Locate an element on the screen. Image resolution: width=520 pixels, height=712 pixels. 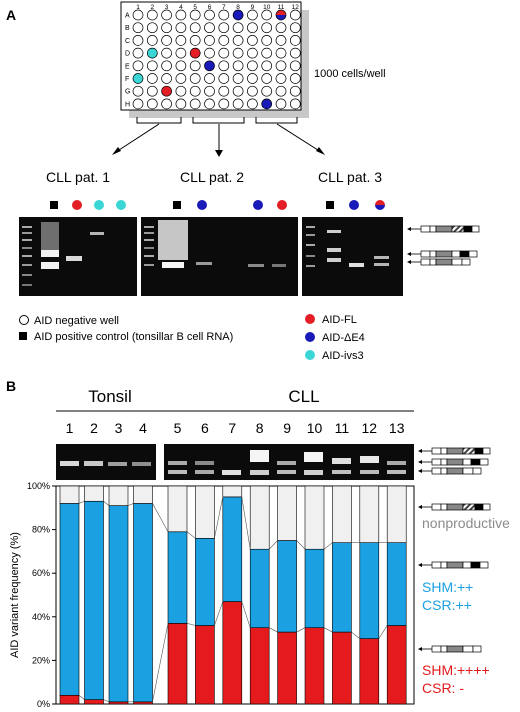
plate-col-label: 1 is located at coordinates (138, 7).